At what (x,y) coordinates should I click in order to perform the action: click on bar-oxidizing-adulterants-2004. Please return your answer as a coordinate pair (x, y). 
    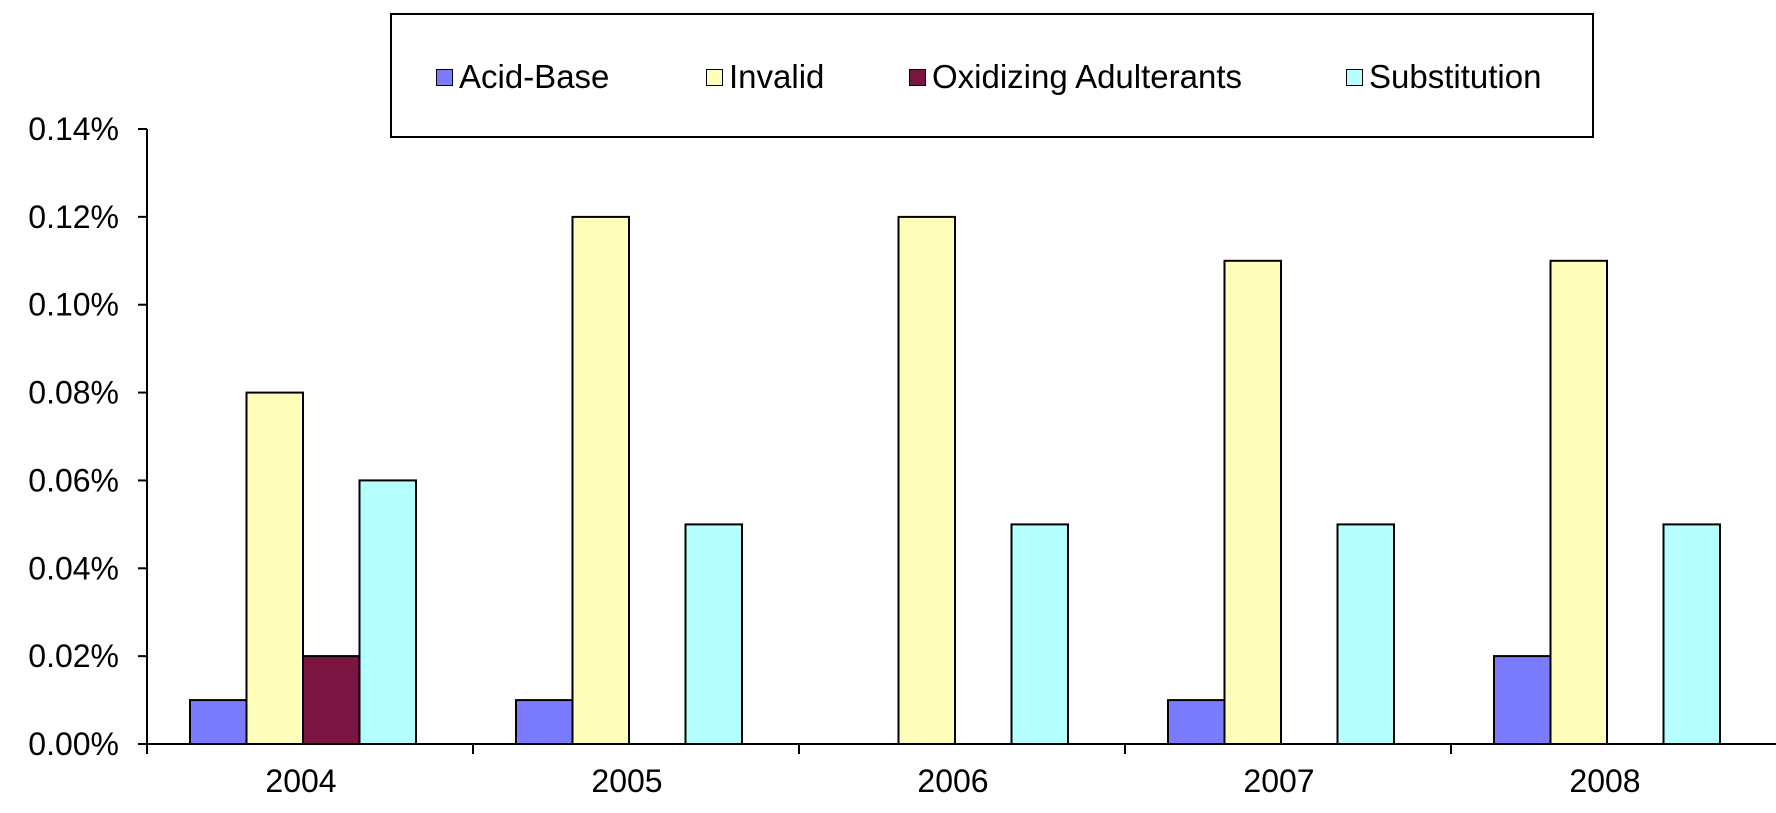
    Looking at the image, I should click on (331, 700).